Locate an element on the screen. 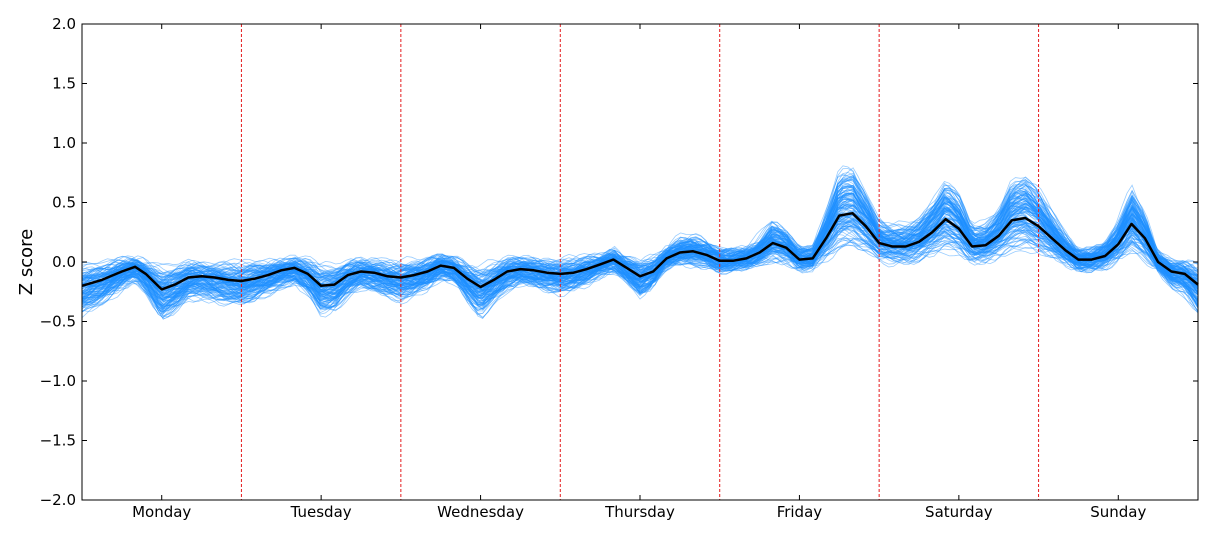  mean-line is located at coordinates (640, 251).